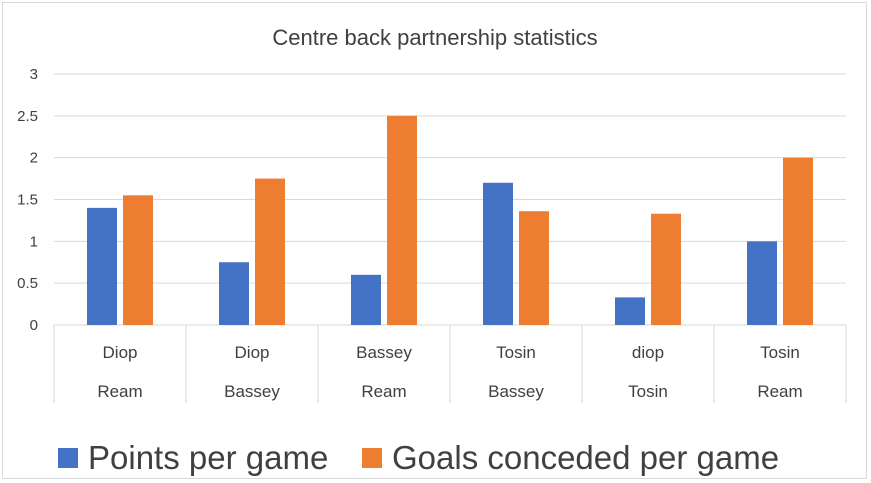 The width and height of the screenshot is (871, 483). I want to click on legend-label: Goals conceded per game, so click(585, 457).